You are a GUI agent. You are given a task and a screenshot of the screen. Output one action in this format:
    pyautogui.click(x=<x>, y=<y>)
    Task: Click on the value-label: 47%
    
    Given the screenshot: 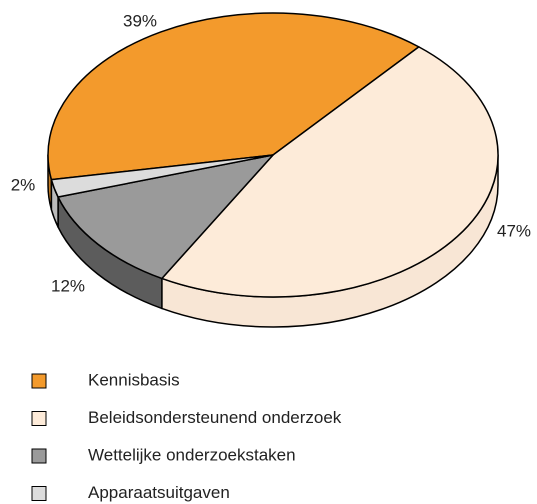 What is the action you would take?
    pyautogui.click(x=514, y=230)
    